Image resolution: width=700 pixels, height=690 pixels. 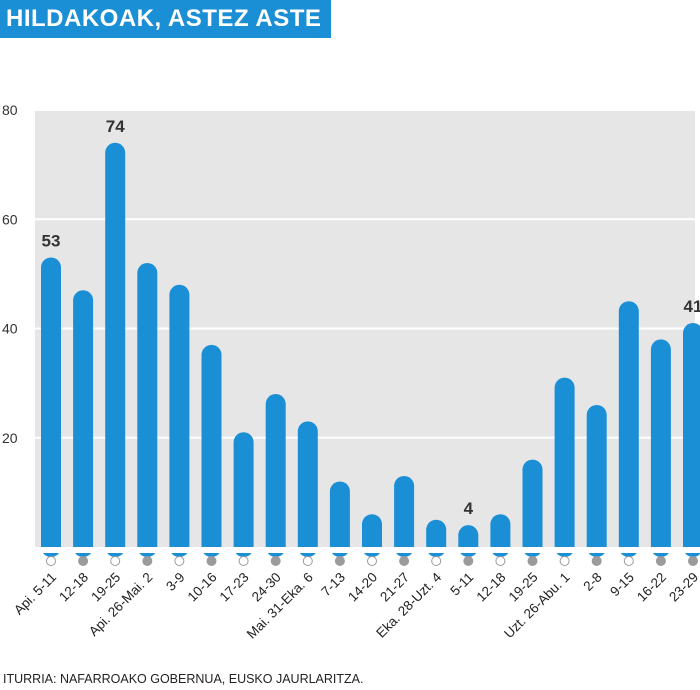 I want to click on data-label: 41, so click(x=692, y=306).